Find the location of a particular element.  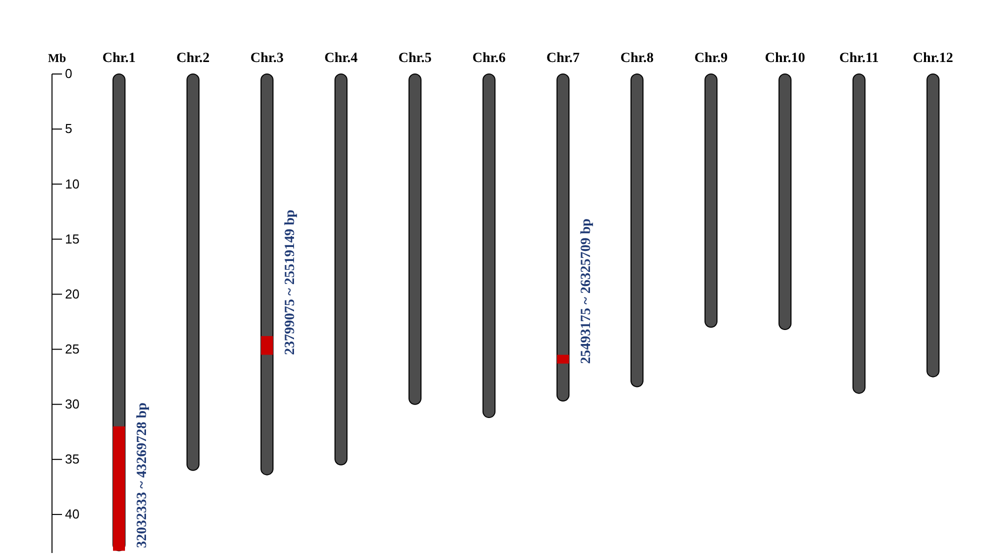

y-tick-label: 25 is located at coordinates (72, 348).